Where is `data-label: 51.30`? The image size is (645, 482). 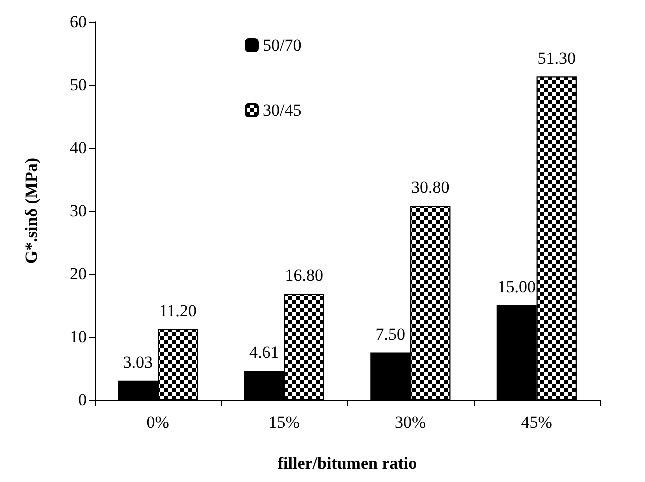
data-label: 51.30 is located at coordinates (557, 58).